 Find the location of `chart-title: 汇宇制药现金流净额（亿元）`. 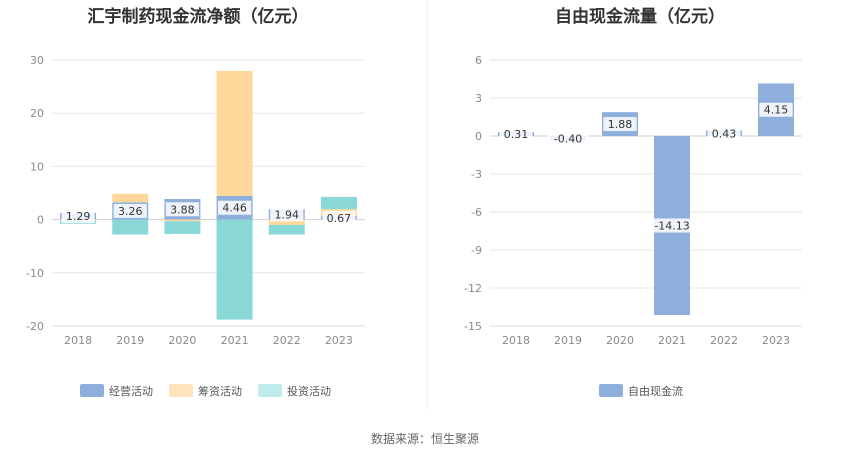

chart-title: 汇宇制药现金流净额（亿元） is located at coordinates (198, 16).